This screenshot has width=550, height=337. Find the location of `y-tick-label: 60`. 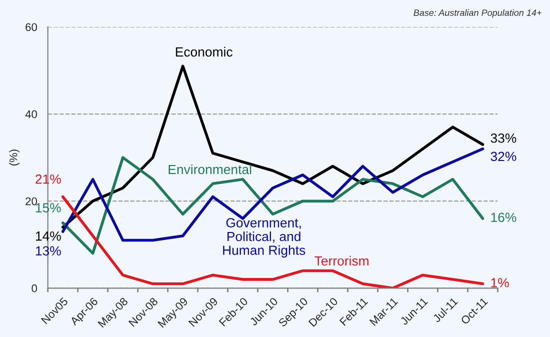

y-tick-label: 60 is located at coordinates (31, 27).